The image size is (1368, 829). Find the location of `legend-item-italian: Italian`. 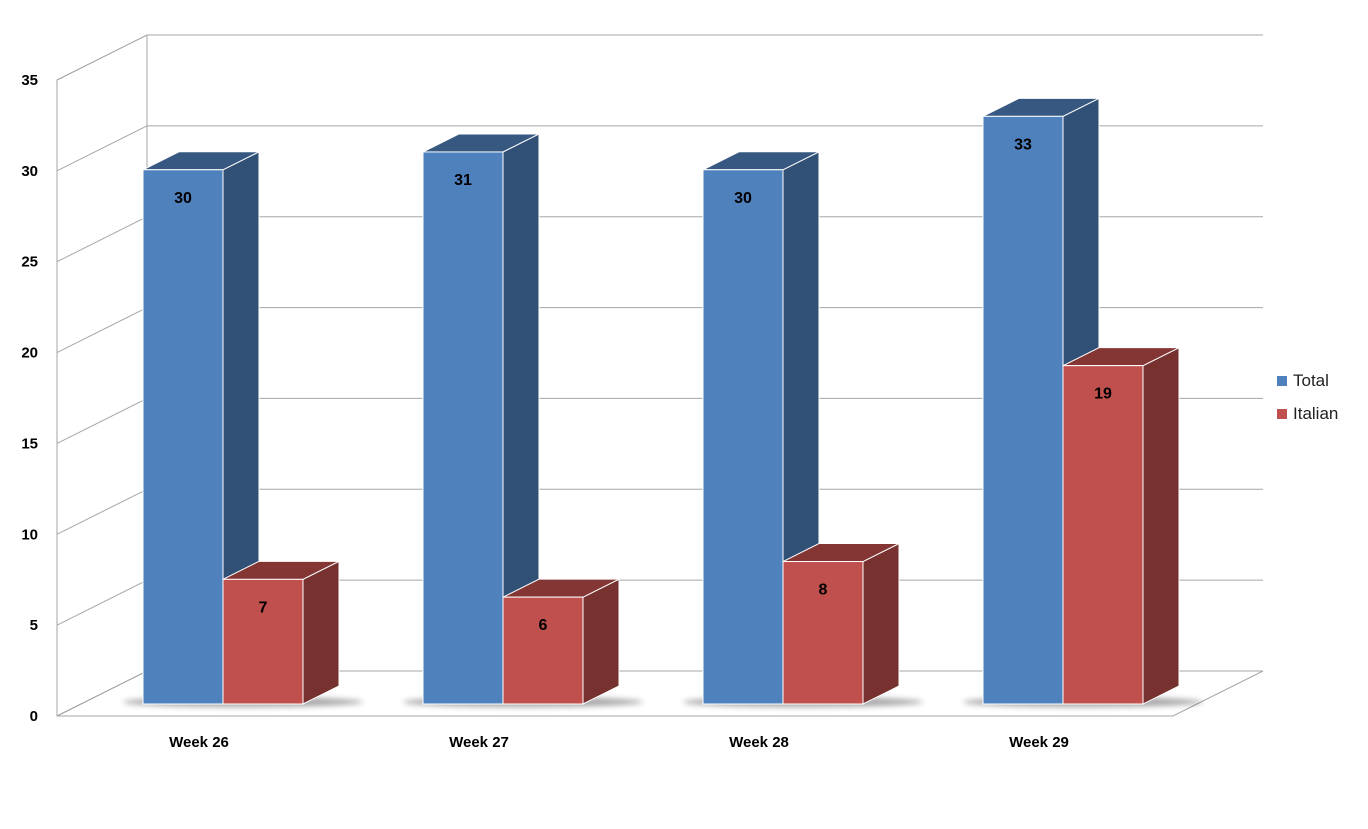

legend-item-italian: Italian is located at coordinates (1307, 413).